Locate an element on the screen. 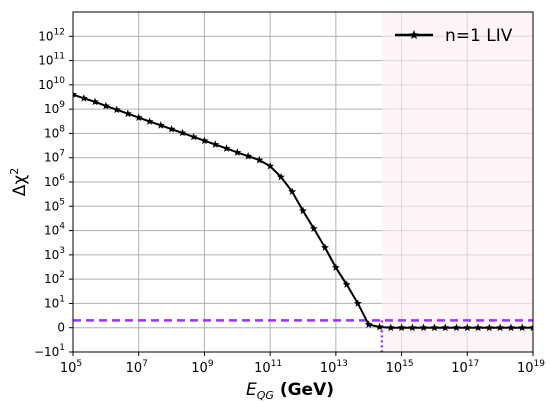 The image size is (550, 404). y-tick-label: 10⁴ is located at coordinates (54, 230).